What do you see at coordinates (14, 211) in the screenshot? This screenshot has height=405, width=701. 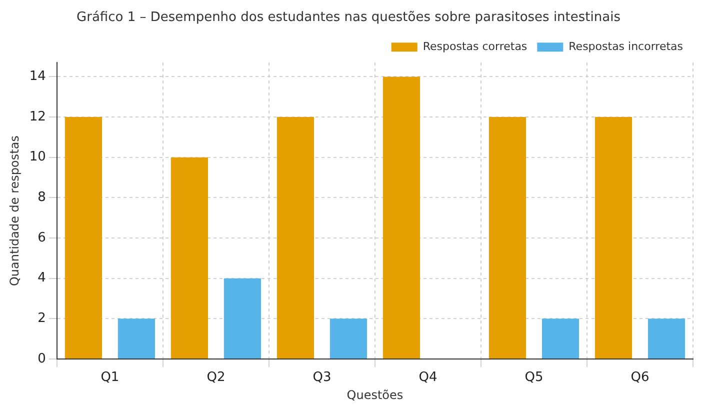 I see `y-axis-title: Quantidade de respostas` at bounding box center [14, 211].